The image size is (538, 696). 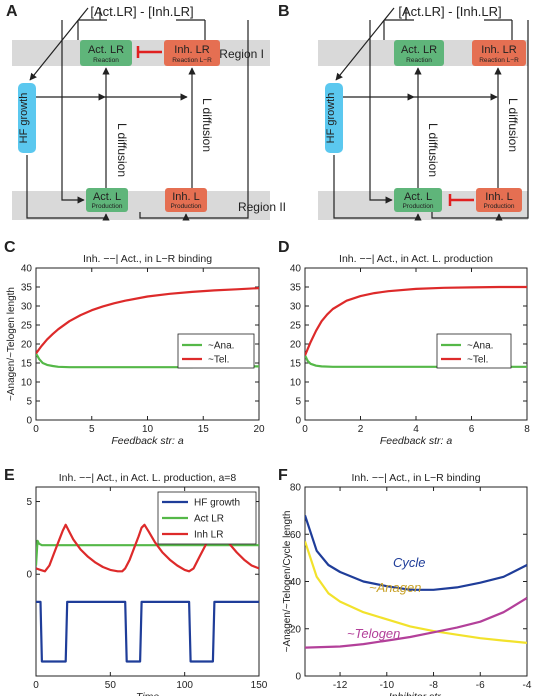 I want to click on inh-l-box-b, so click(x=499, y=200).